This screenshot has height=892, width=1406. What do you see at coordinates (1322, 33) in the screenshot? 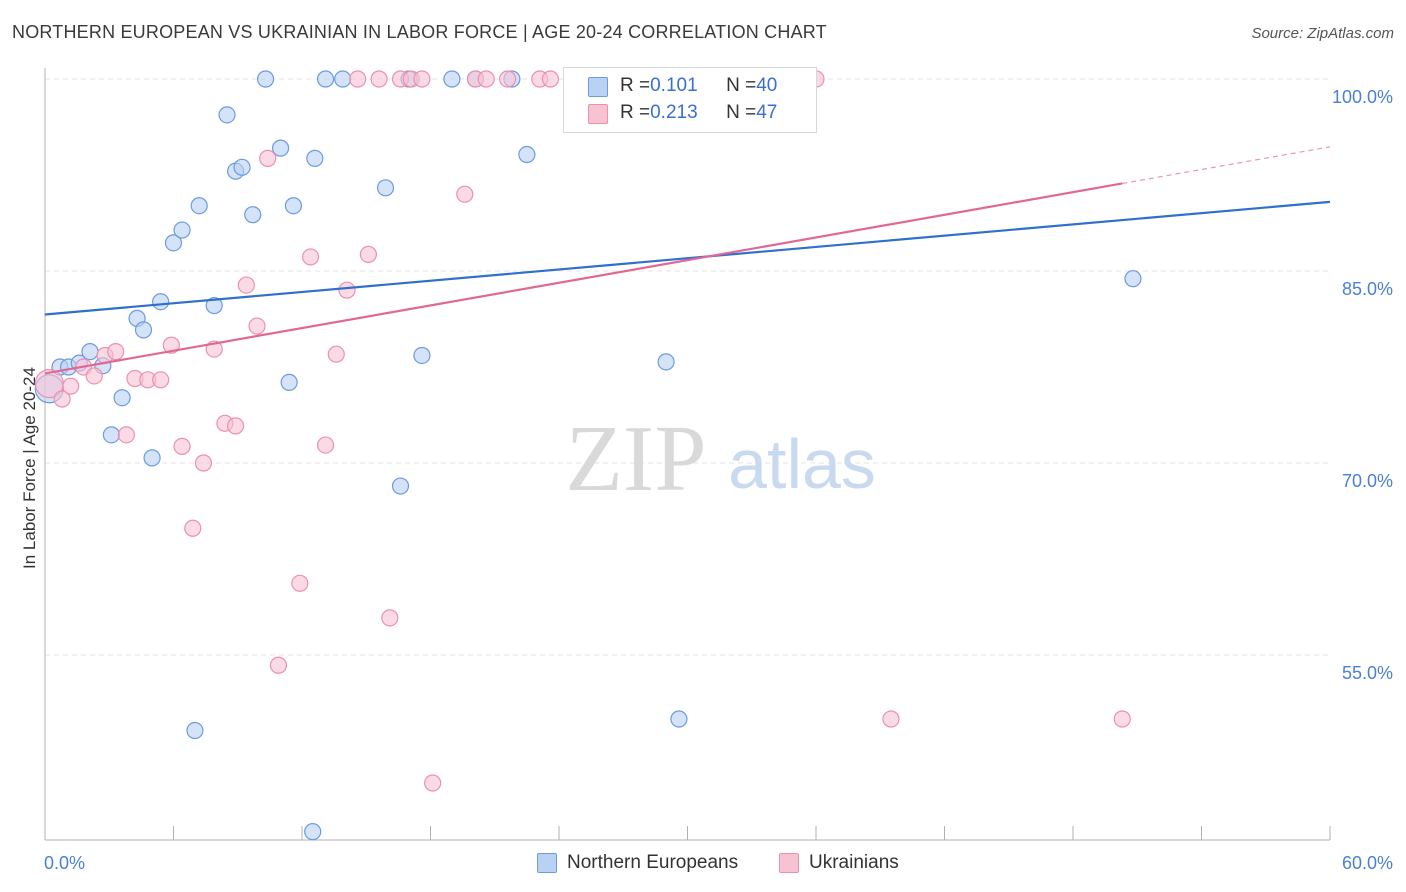
I see `source-label: Source: ZipAtlas.com` at bounding box center [1322, 33].